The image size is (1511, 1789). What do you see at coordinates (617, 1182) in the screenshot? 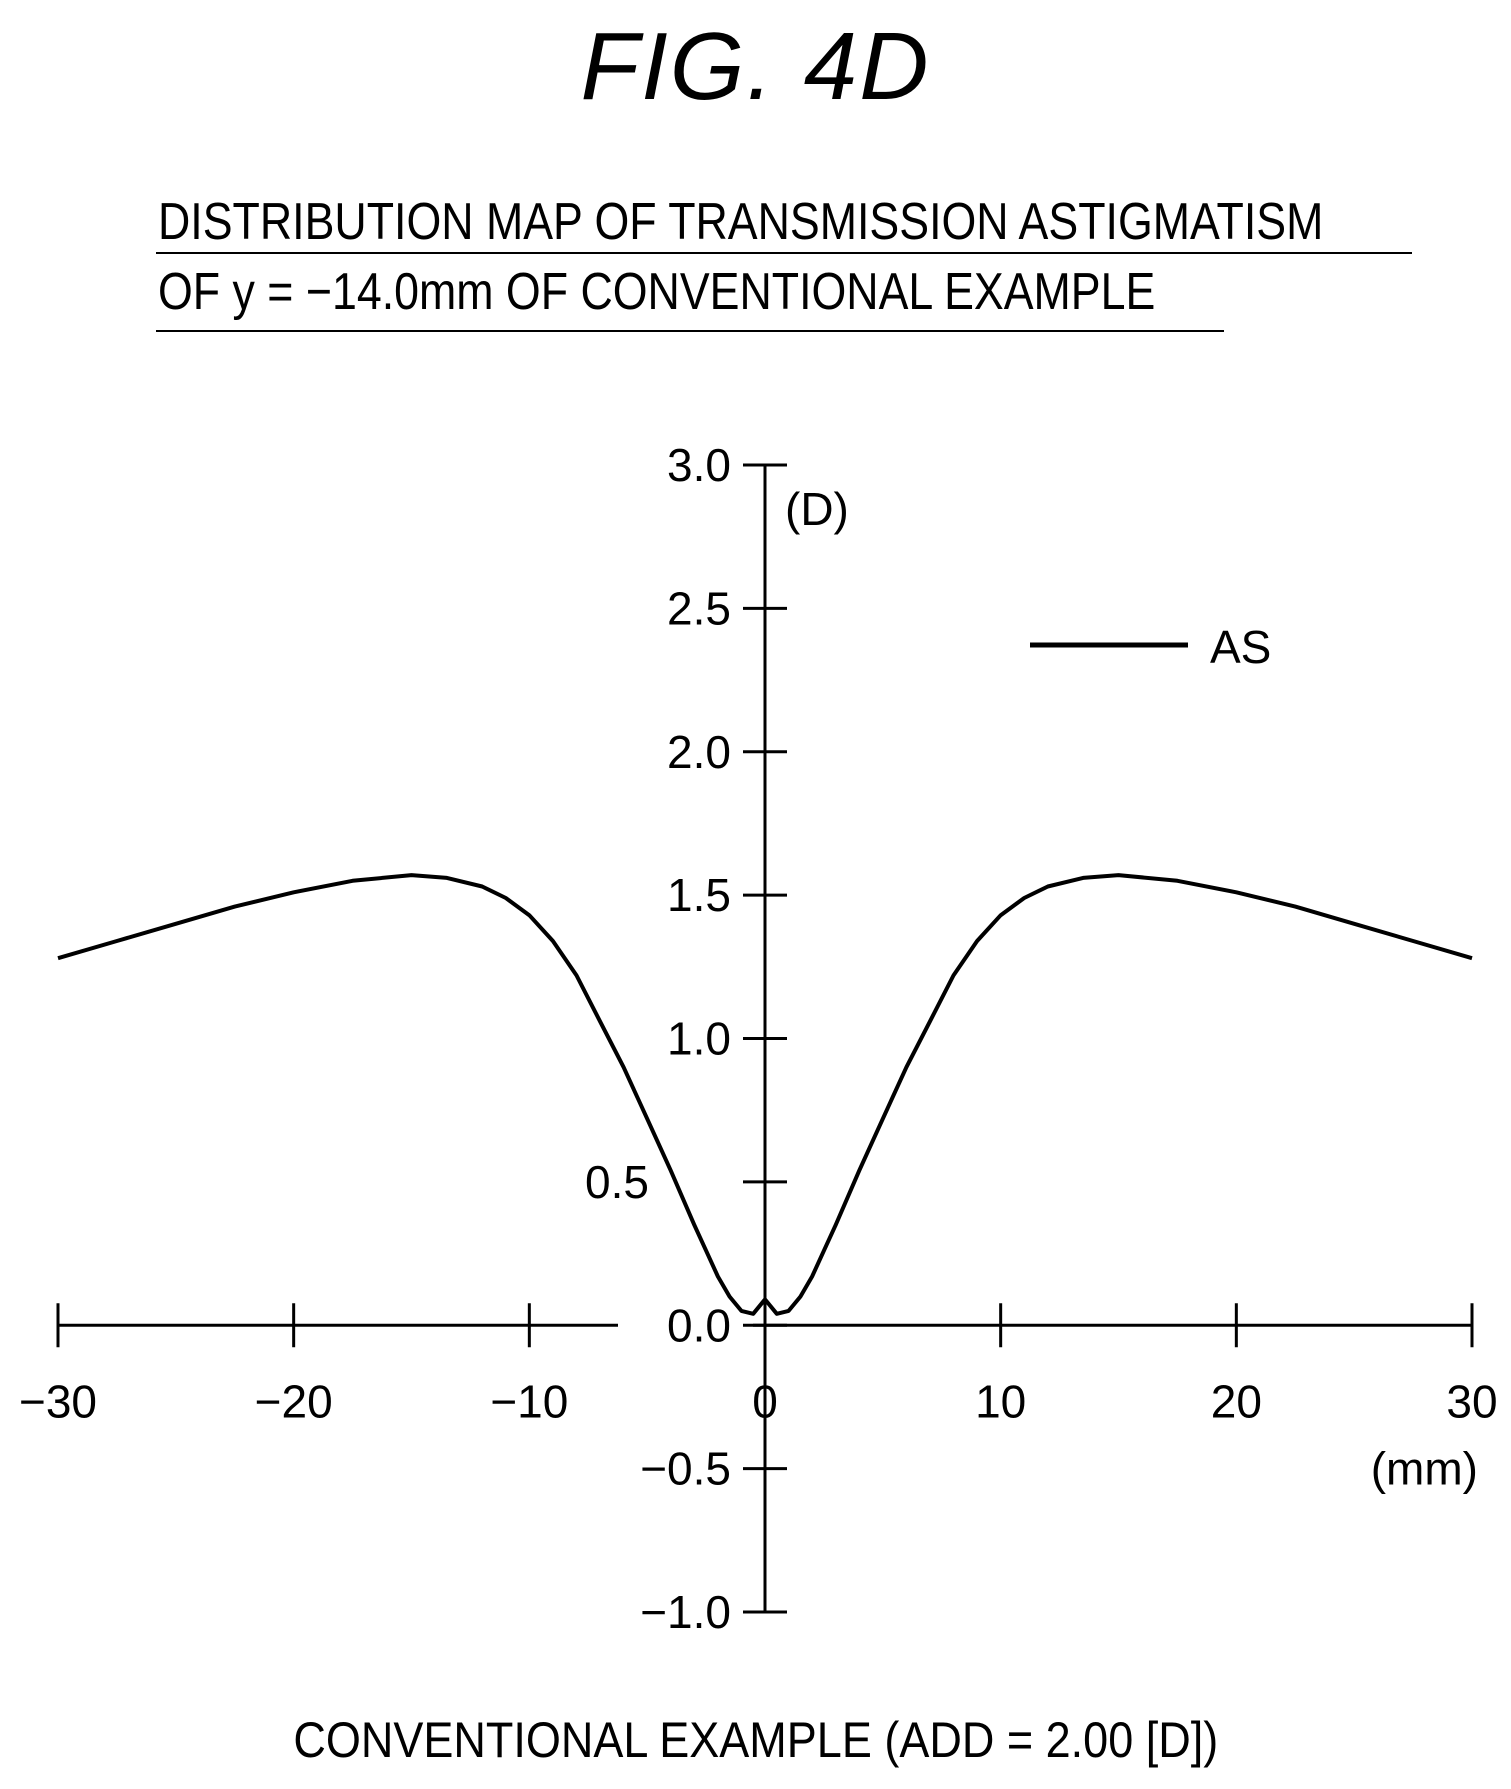
I see `y-tick-label: 0.5` at bounding box center [617, 1182].